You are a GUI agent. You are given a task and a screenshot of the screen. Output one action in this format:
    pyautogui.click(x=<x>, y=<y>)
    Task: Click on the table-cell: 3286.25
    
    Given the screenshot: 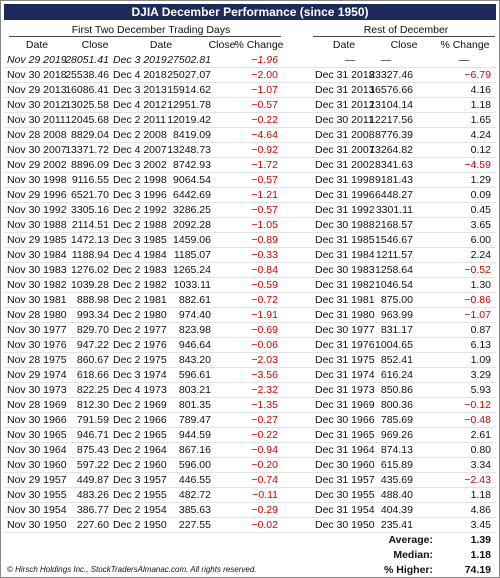 What is the action you would take?
    pyautogui.click(x=192, y=210)
    